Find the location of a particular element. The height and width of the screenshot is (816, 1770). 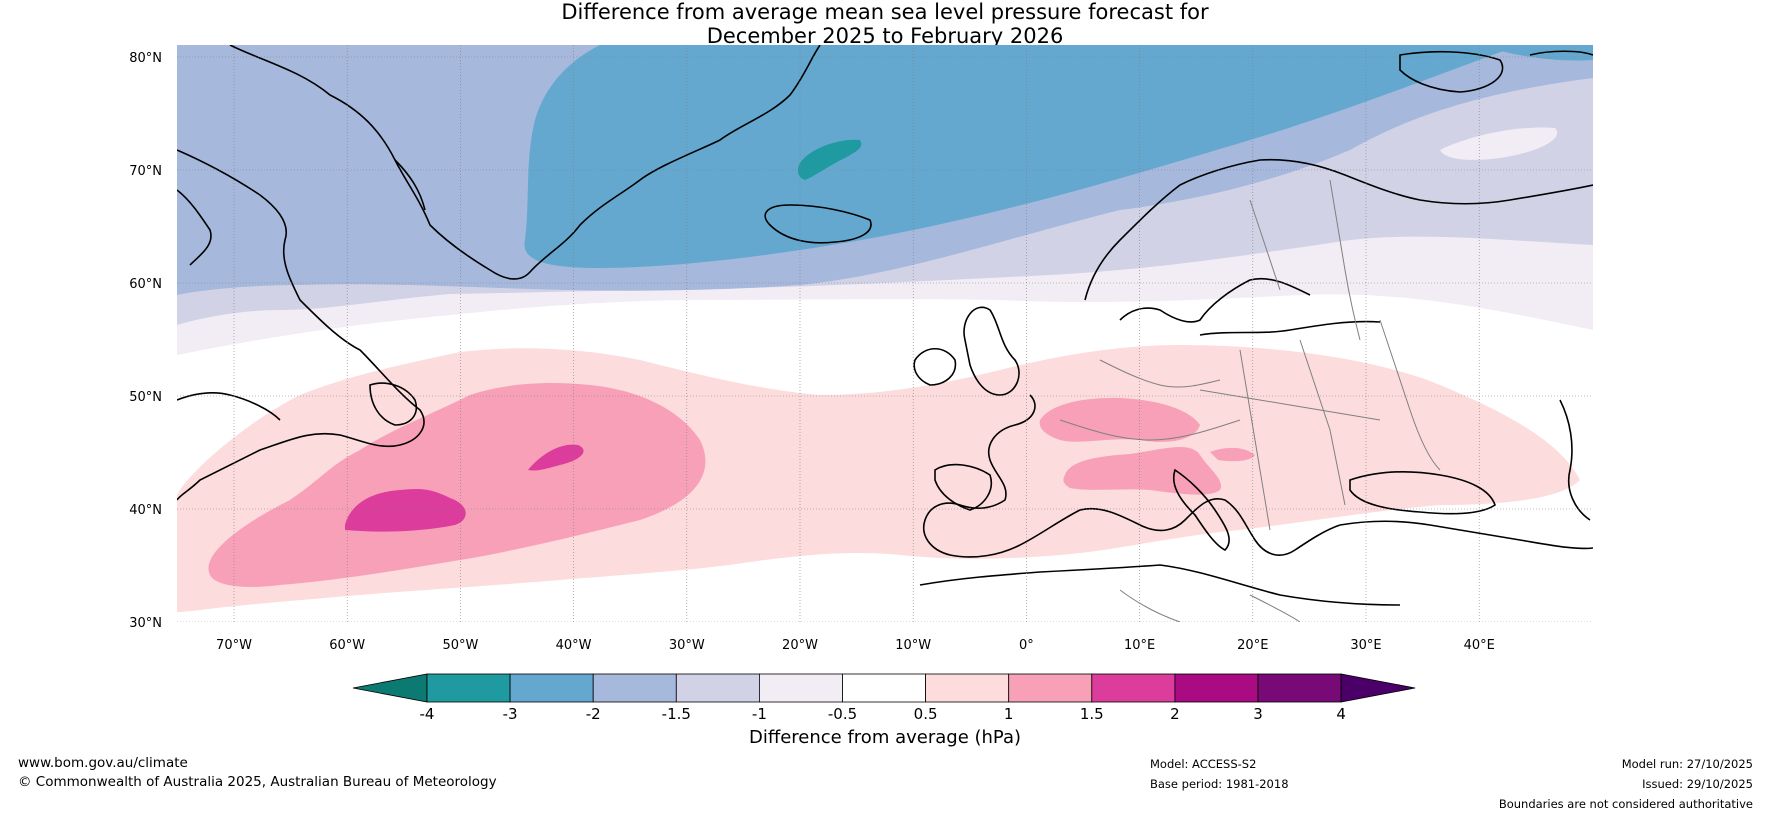

lat-tick-label: 40°N is located at coordinates (145, 510).